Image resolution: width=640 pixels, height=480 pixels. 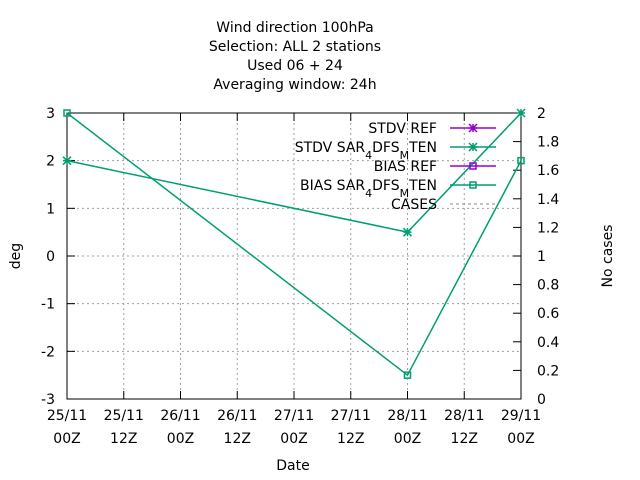 I want to click on y2-tick-label: 0.2, so click(x=548, y=371).